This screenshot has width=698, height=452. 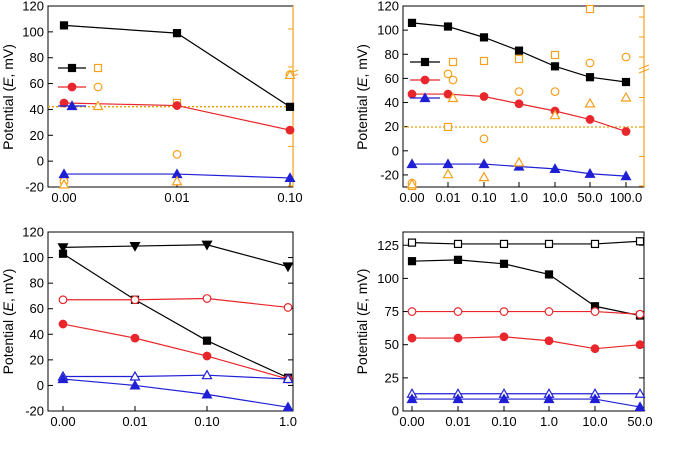 What do you see at coordinates (554, 197) in the screenshot?
I see `x-tick-label: 10.0` at bounding box center [554, 197].